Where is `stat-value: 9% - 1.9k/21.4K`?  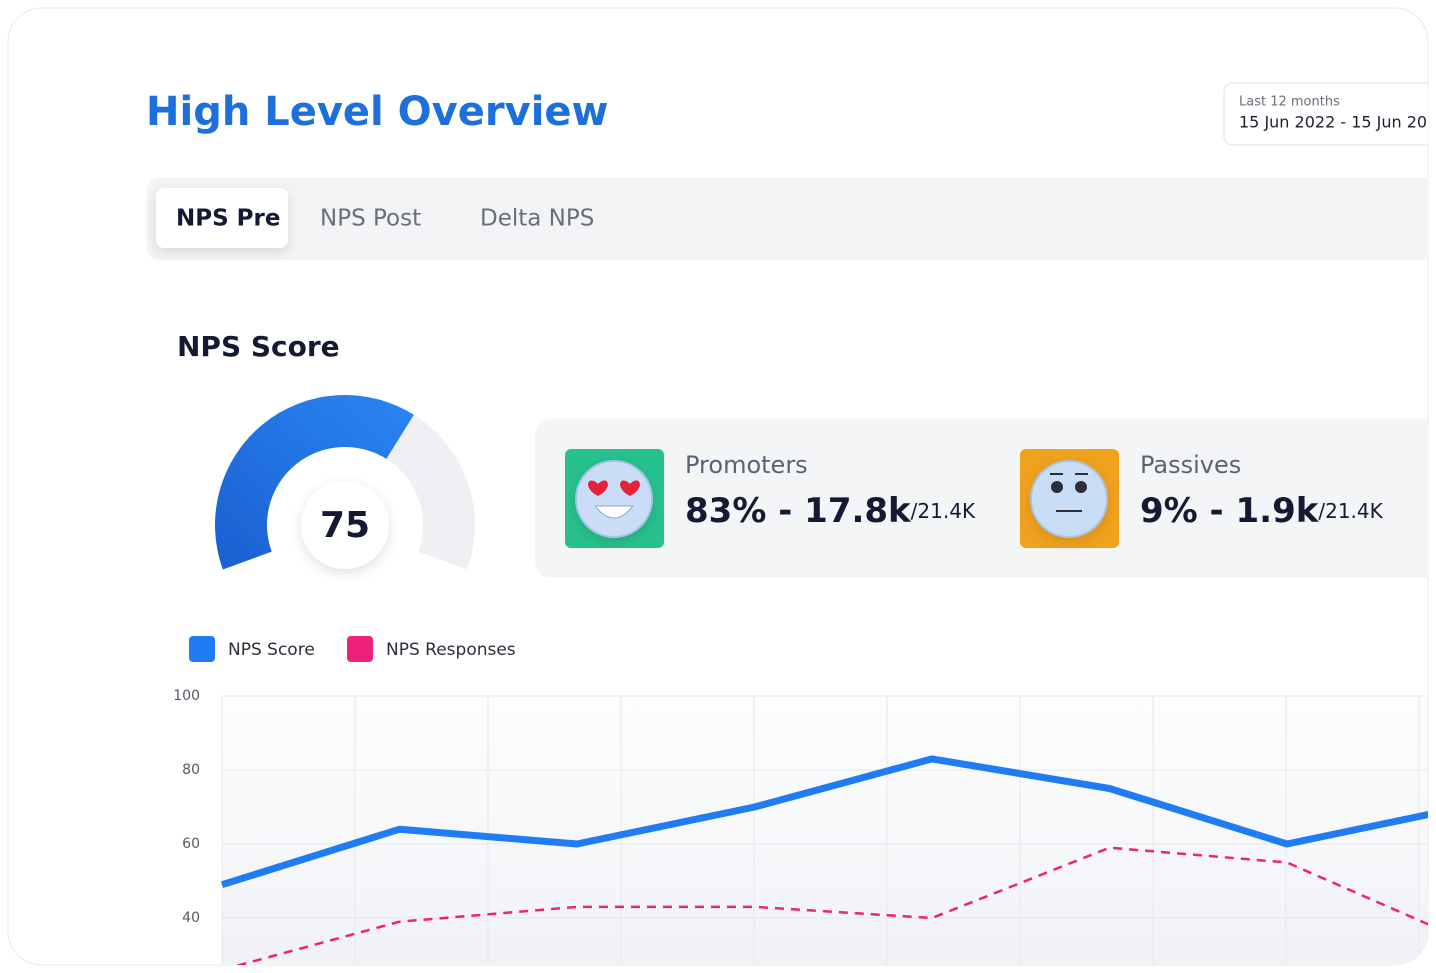
stat-value: 9% - 1.9k/21.4K is located at coordinates (1262, 511).